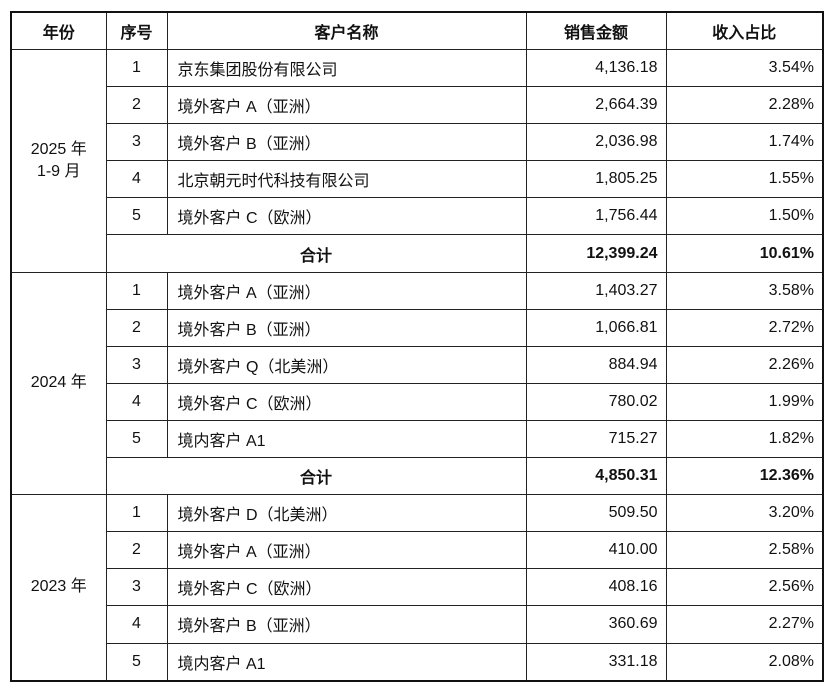 Image resolution: width=831 pixels, height=689 pixels. Describe the element at coordinates (58, 30) in the screenshot. I see `header-year: 年份` at that location.